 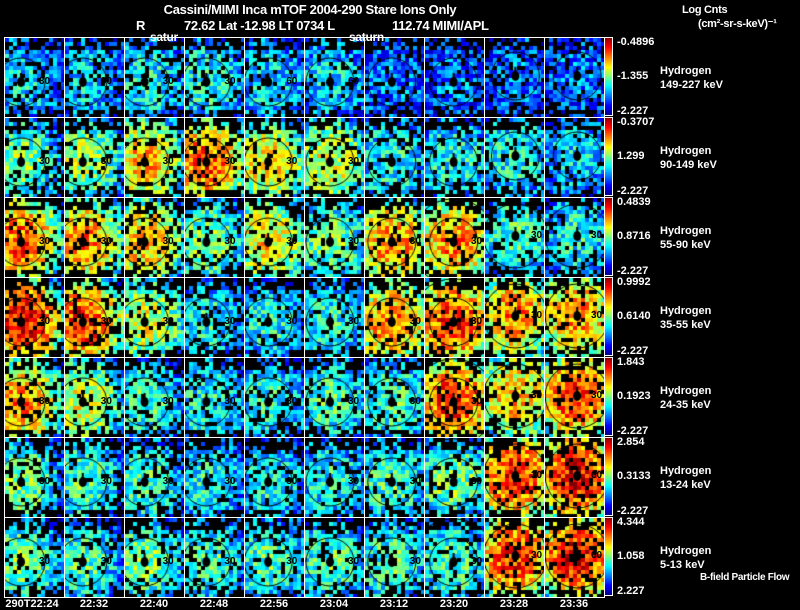 What do you see at coordinates (636, 122) in the screenshot?
I see `colorbar-max-label: -0.3707` at bounding box center [636, 122].